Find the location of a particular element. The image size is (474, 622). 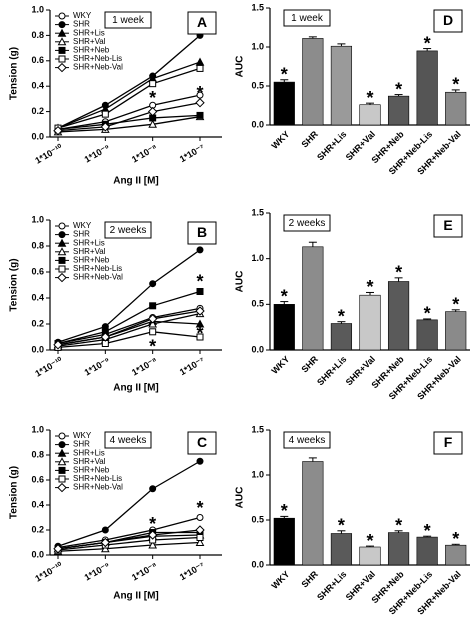

subtitle: 1 week is located at coordinates (307, 18).